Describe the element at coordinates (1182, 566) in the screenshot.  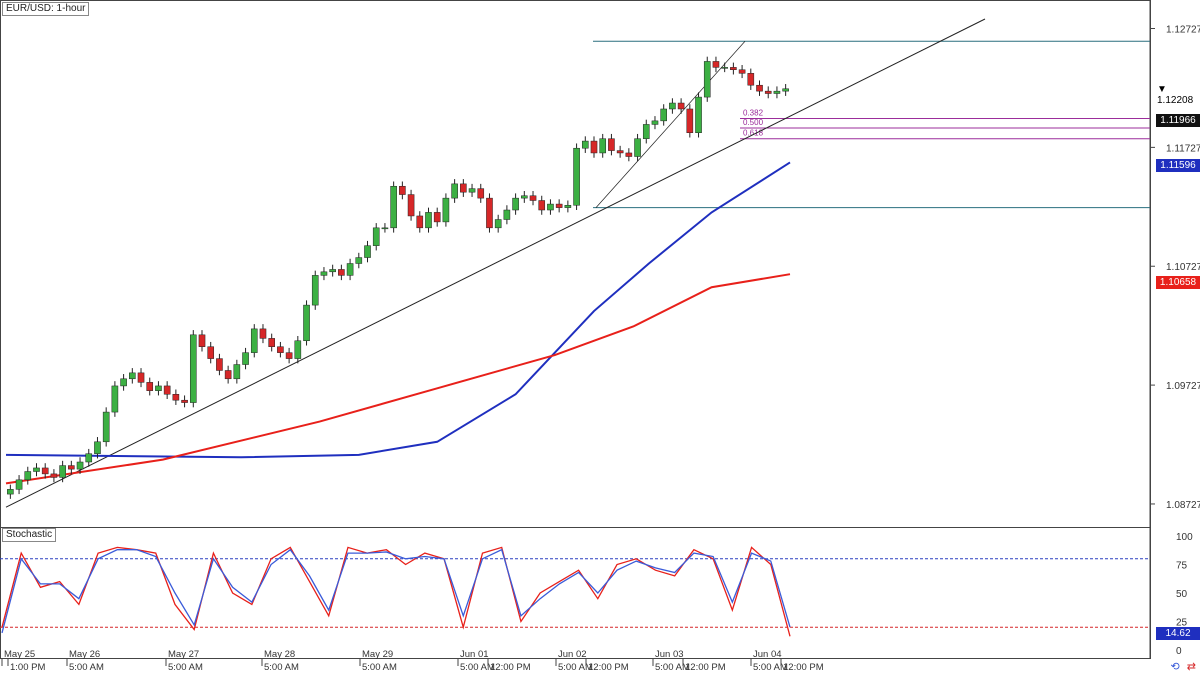
I see `stochastic-tick-label: 75` at that location.